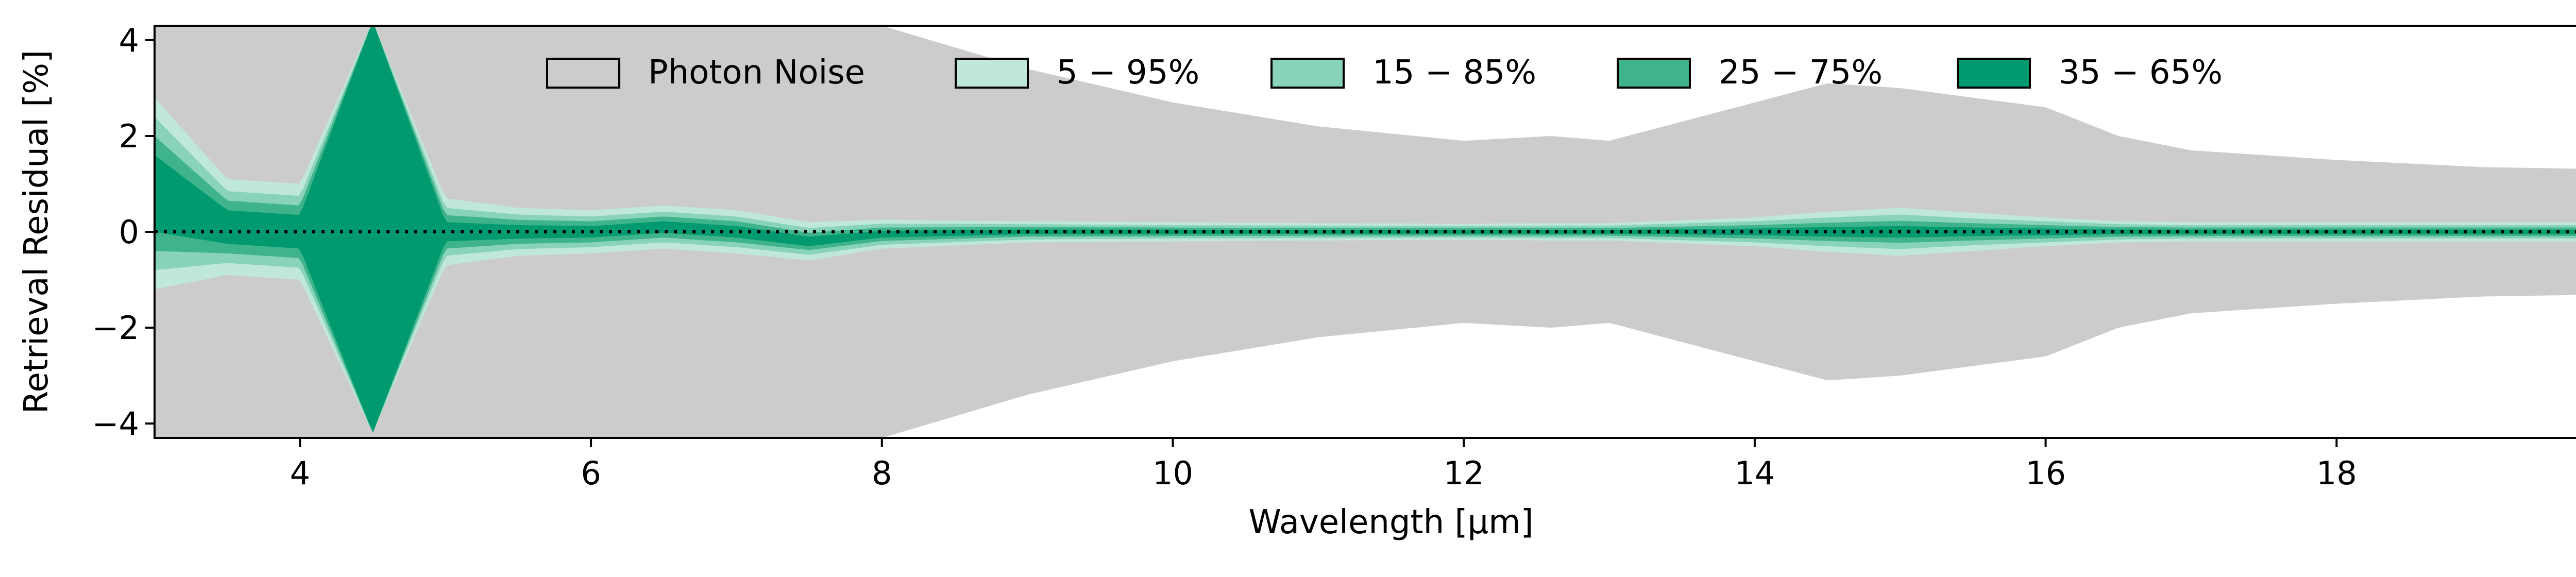 This screenshot has height=577, width=2576. What do you see at coordinates (882, 473) in the screenshot?
I see `x-tick-label: 8` at bounding box center [882, 473].